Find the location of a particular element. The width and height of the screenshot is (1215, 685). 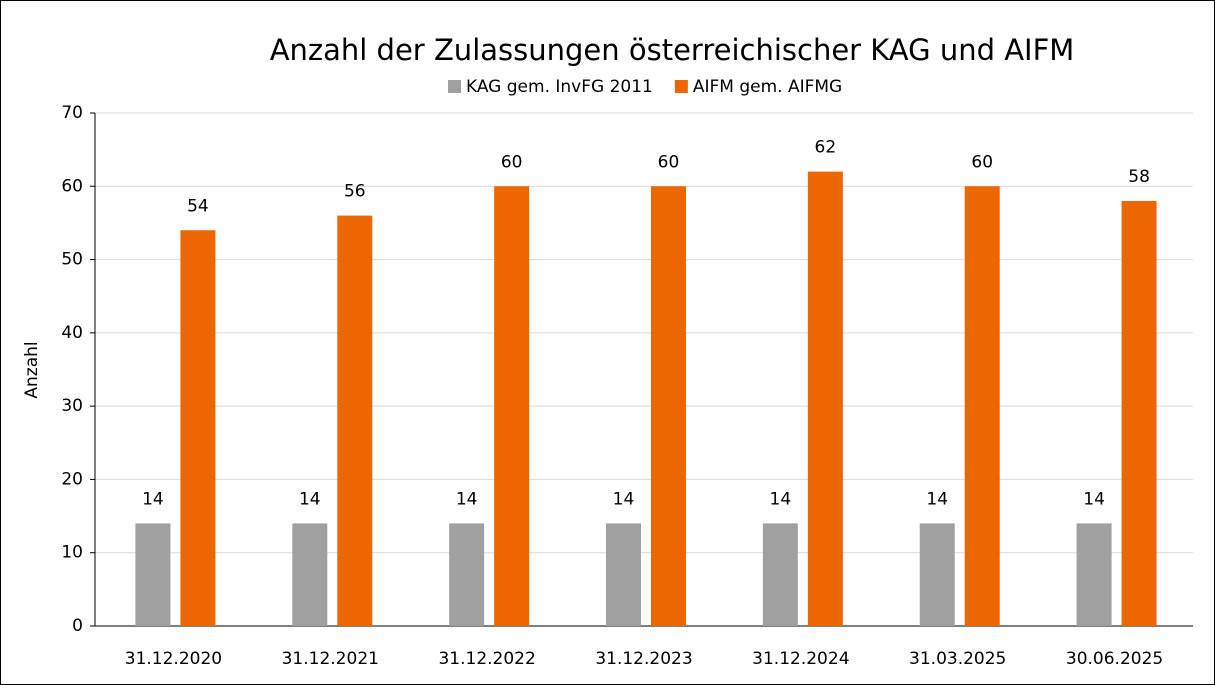

x-tick-label: 31.03.2025 is located at coordinates (957, 659).